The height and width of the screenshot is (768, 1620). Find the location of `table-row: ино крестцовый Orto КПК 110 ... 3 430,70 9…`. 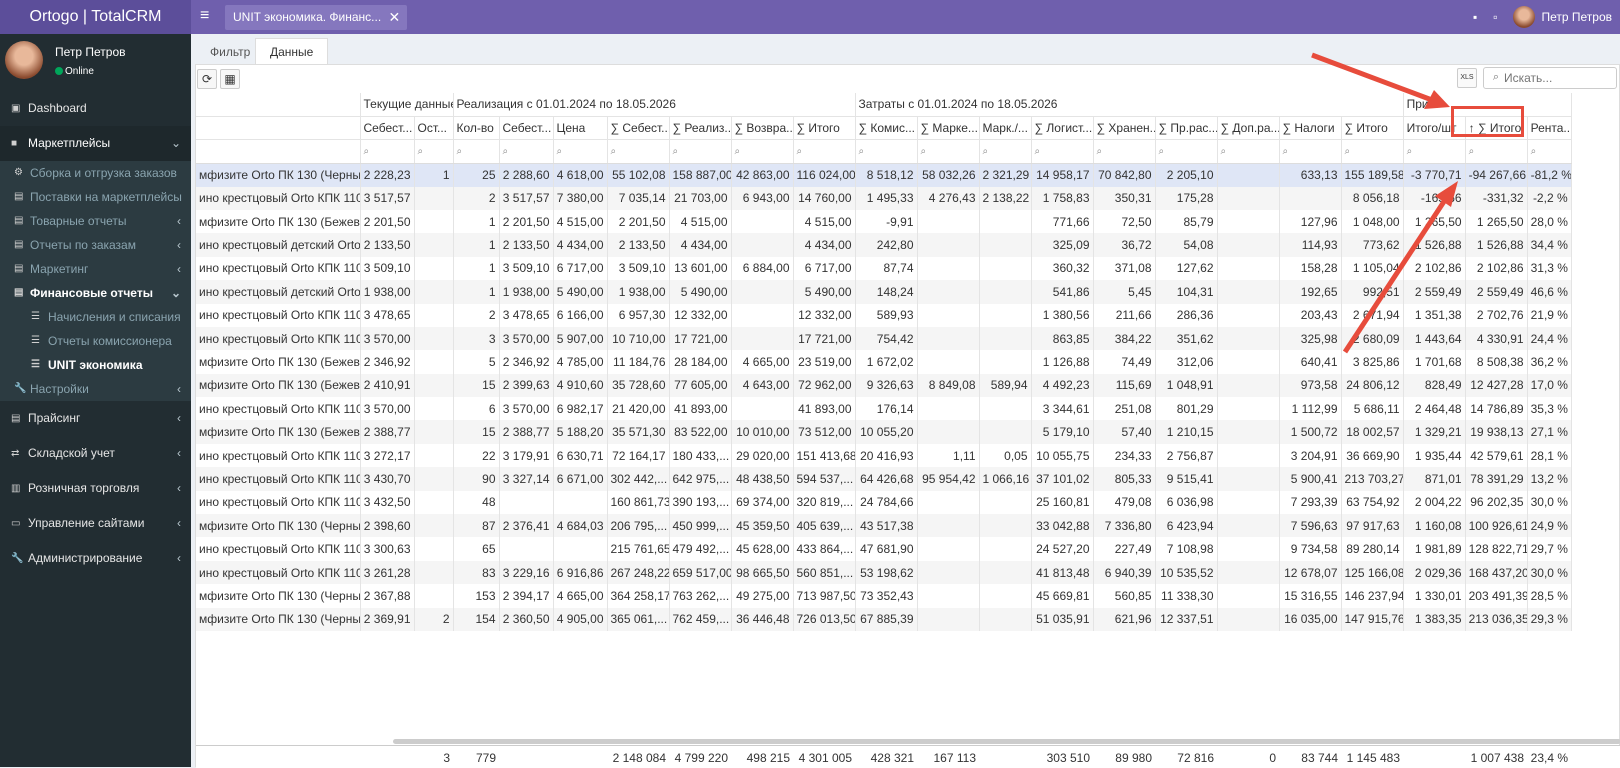

table-row: ино крестцовый Orto КПК 110 ... 3 430,70 9… is located at coordinates (884, 479).